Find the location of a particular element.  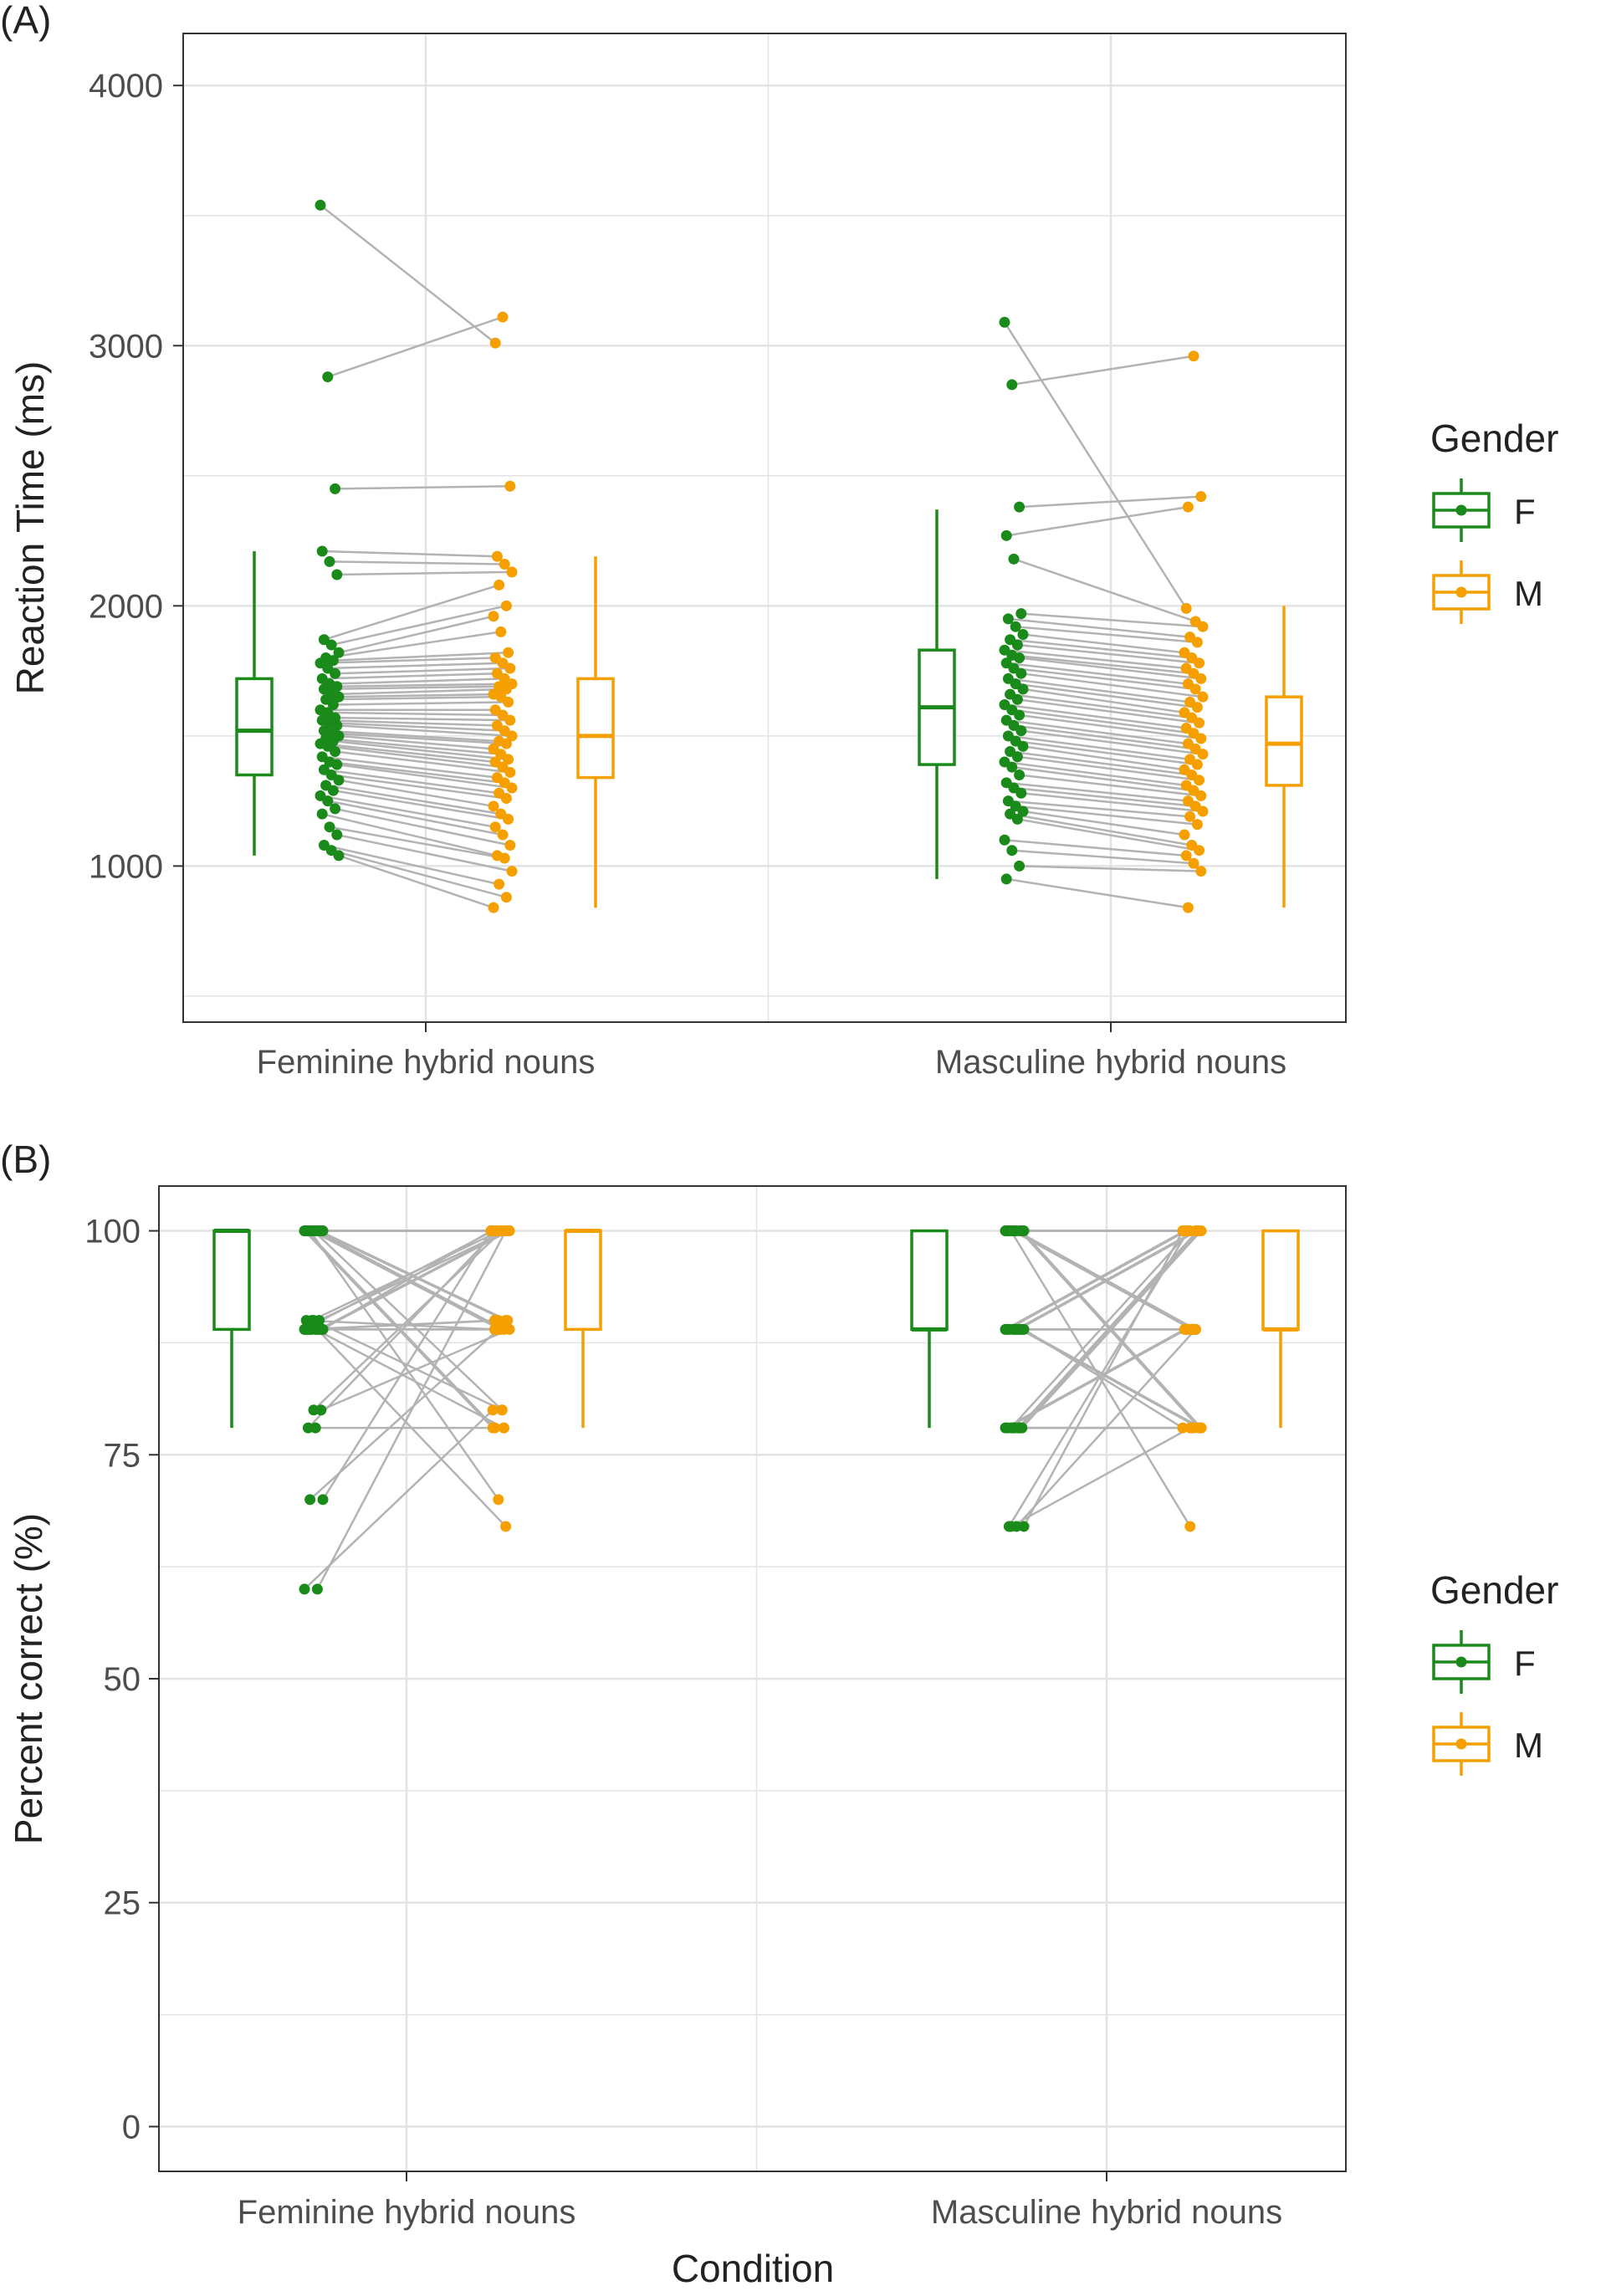

x-tick-label: Masculine hybrid nouns is located at coordinates (1106, 2212).